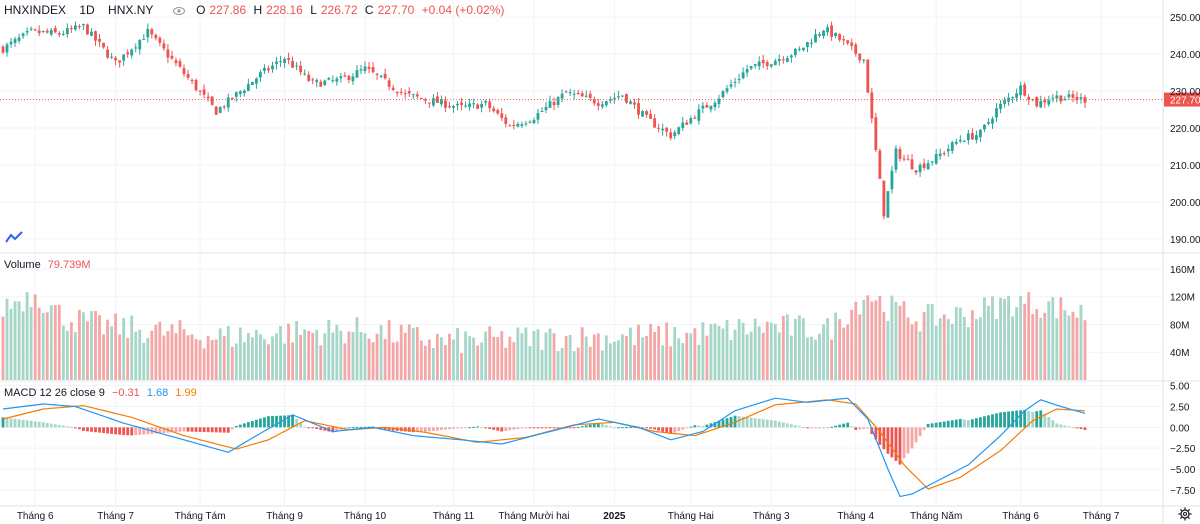 The height and width of the screenshot is (524, 1200). I want to click on volume-label: Volume, so click(22, 265).